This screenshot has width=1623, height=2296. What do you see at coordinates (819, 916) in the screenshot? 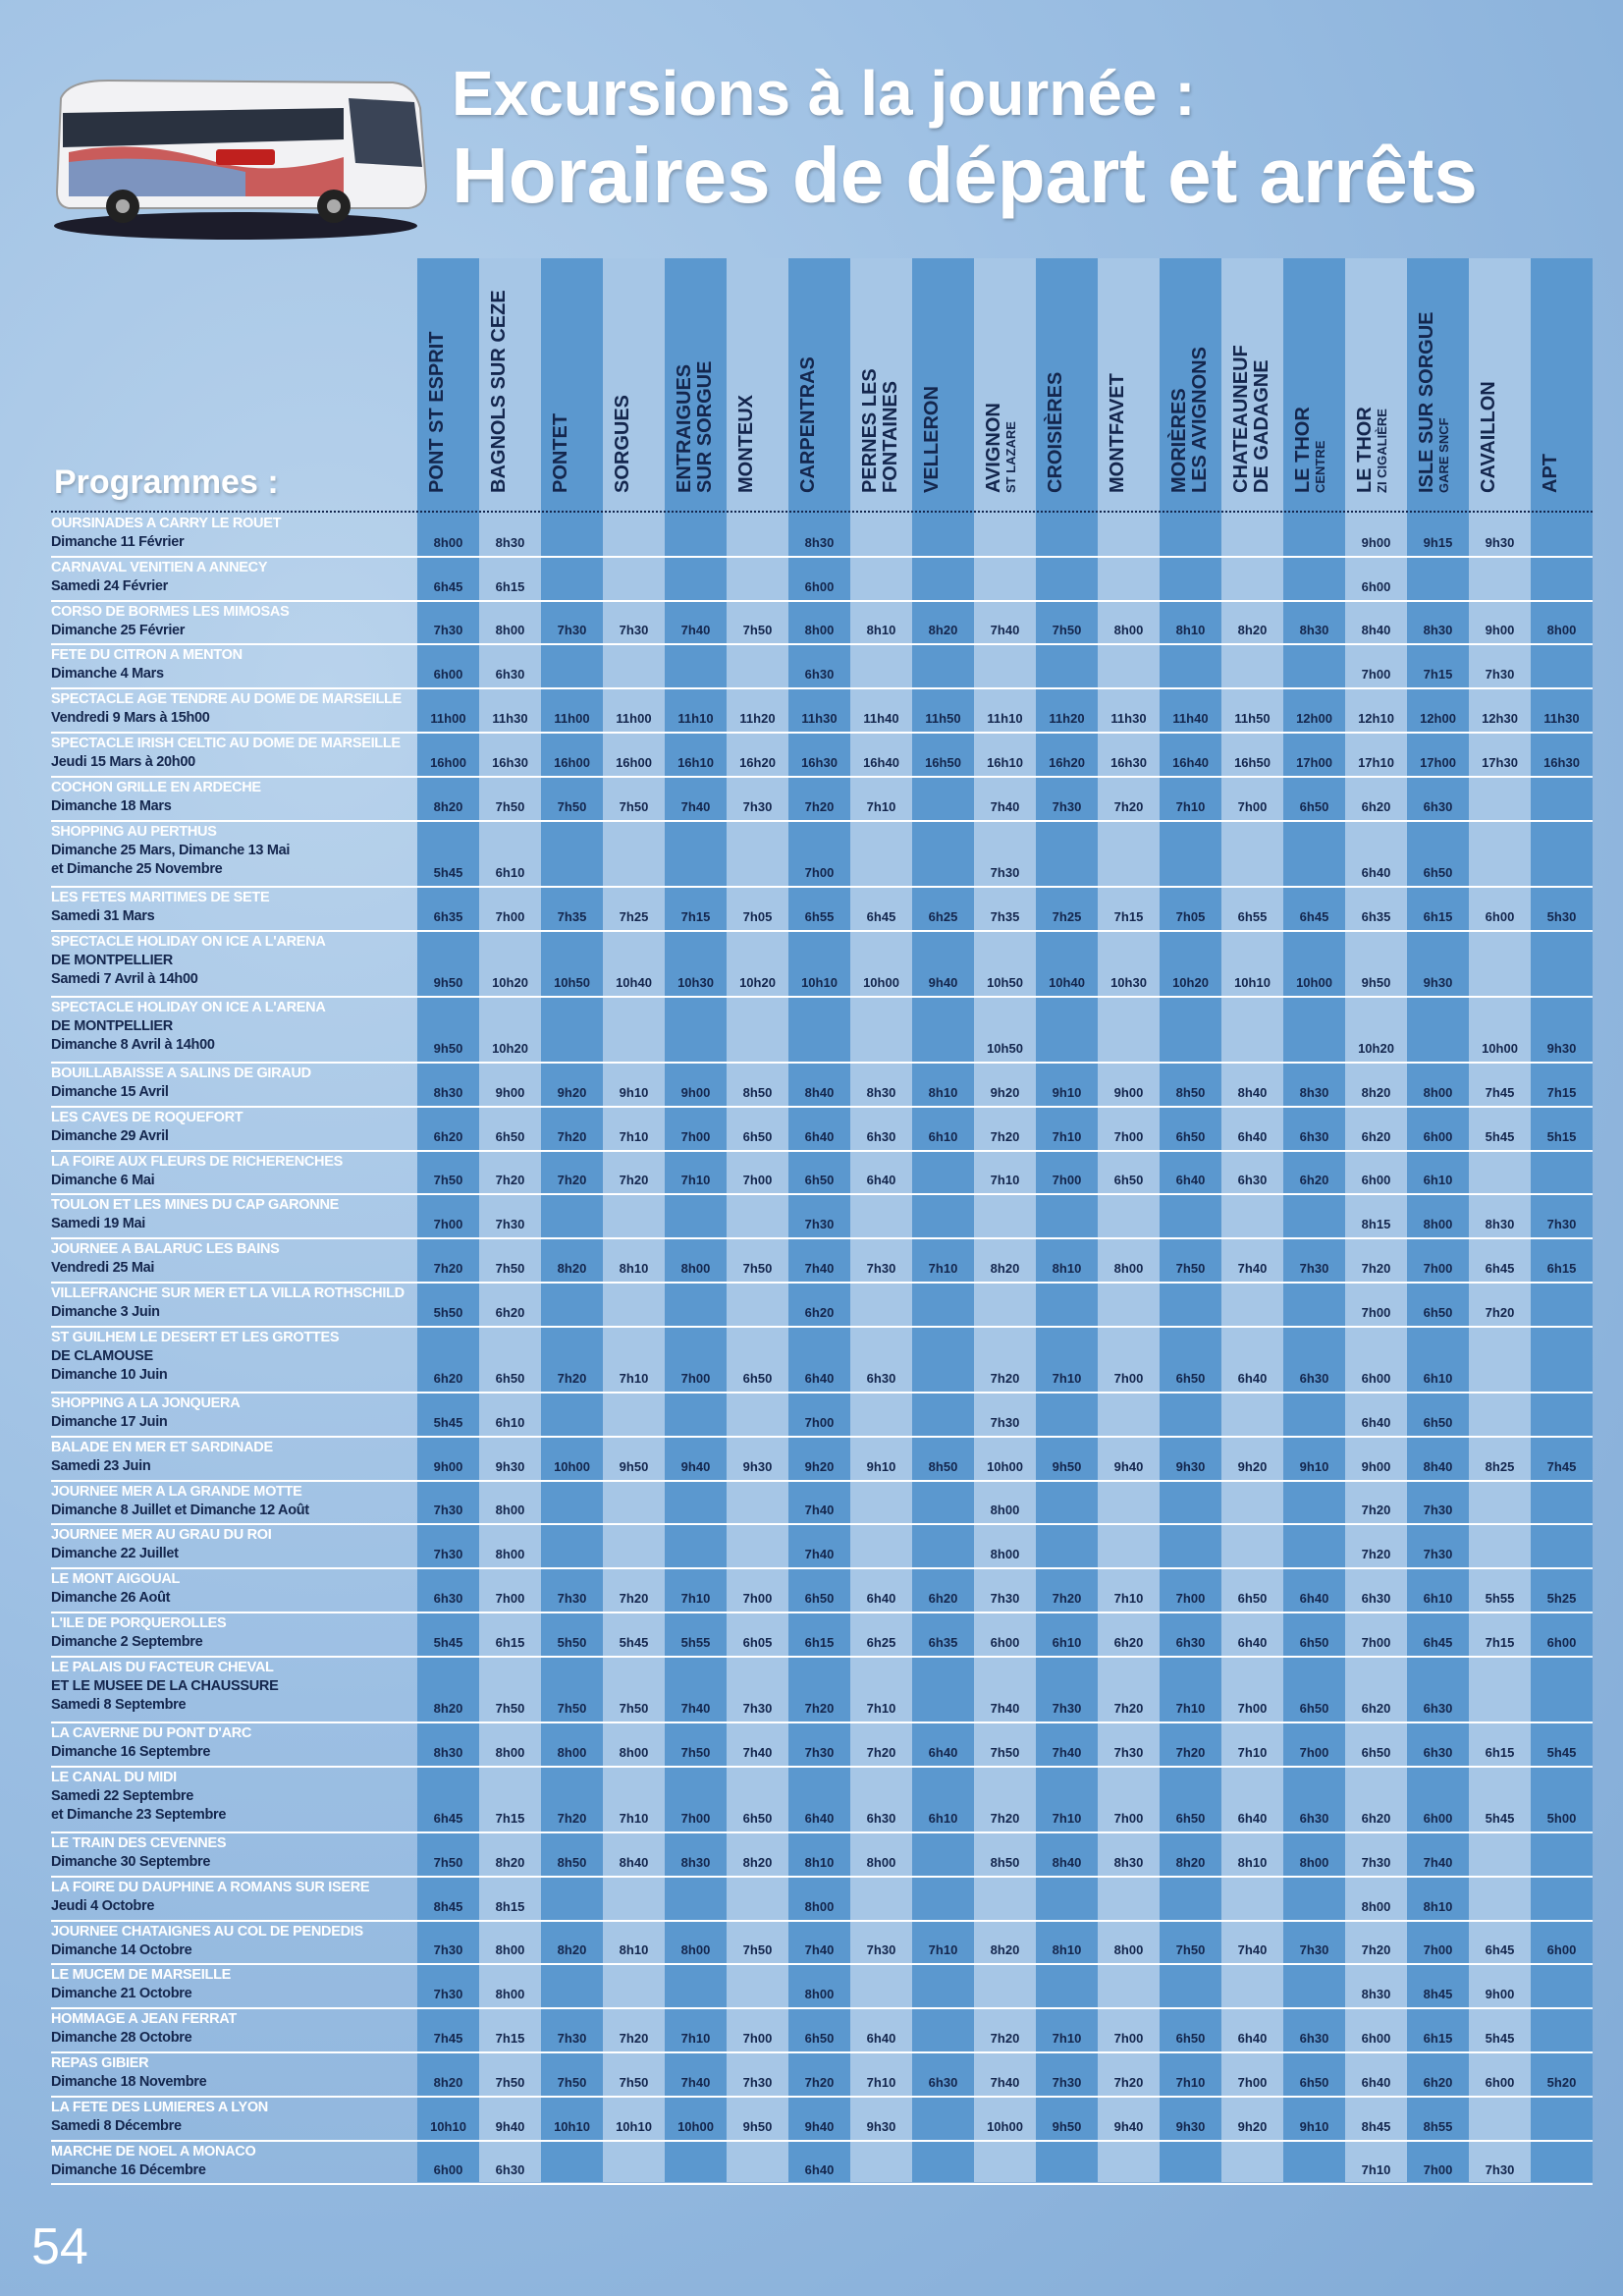
I see `departure-time: 6h55` at bounding box center [819, 916].